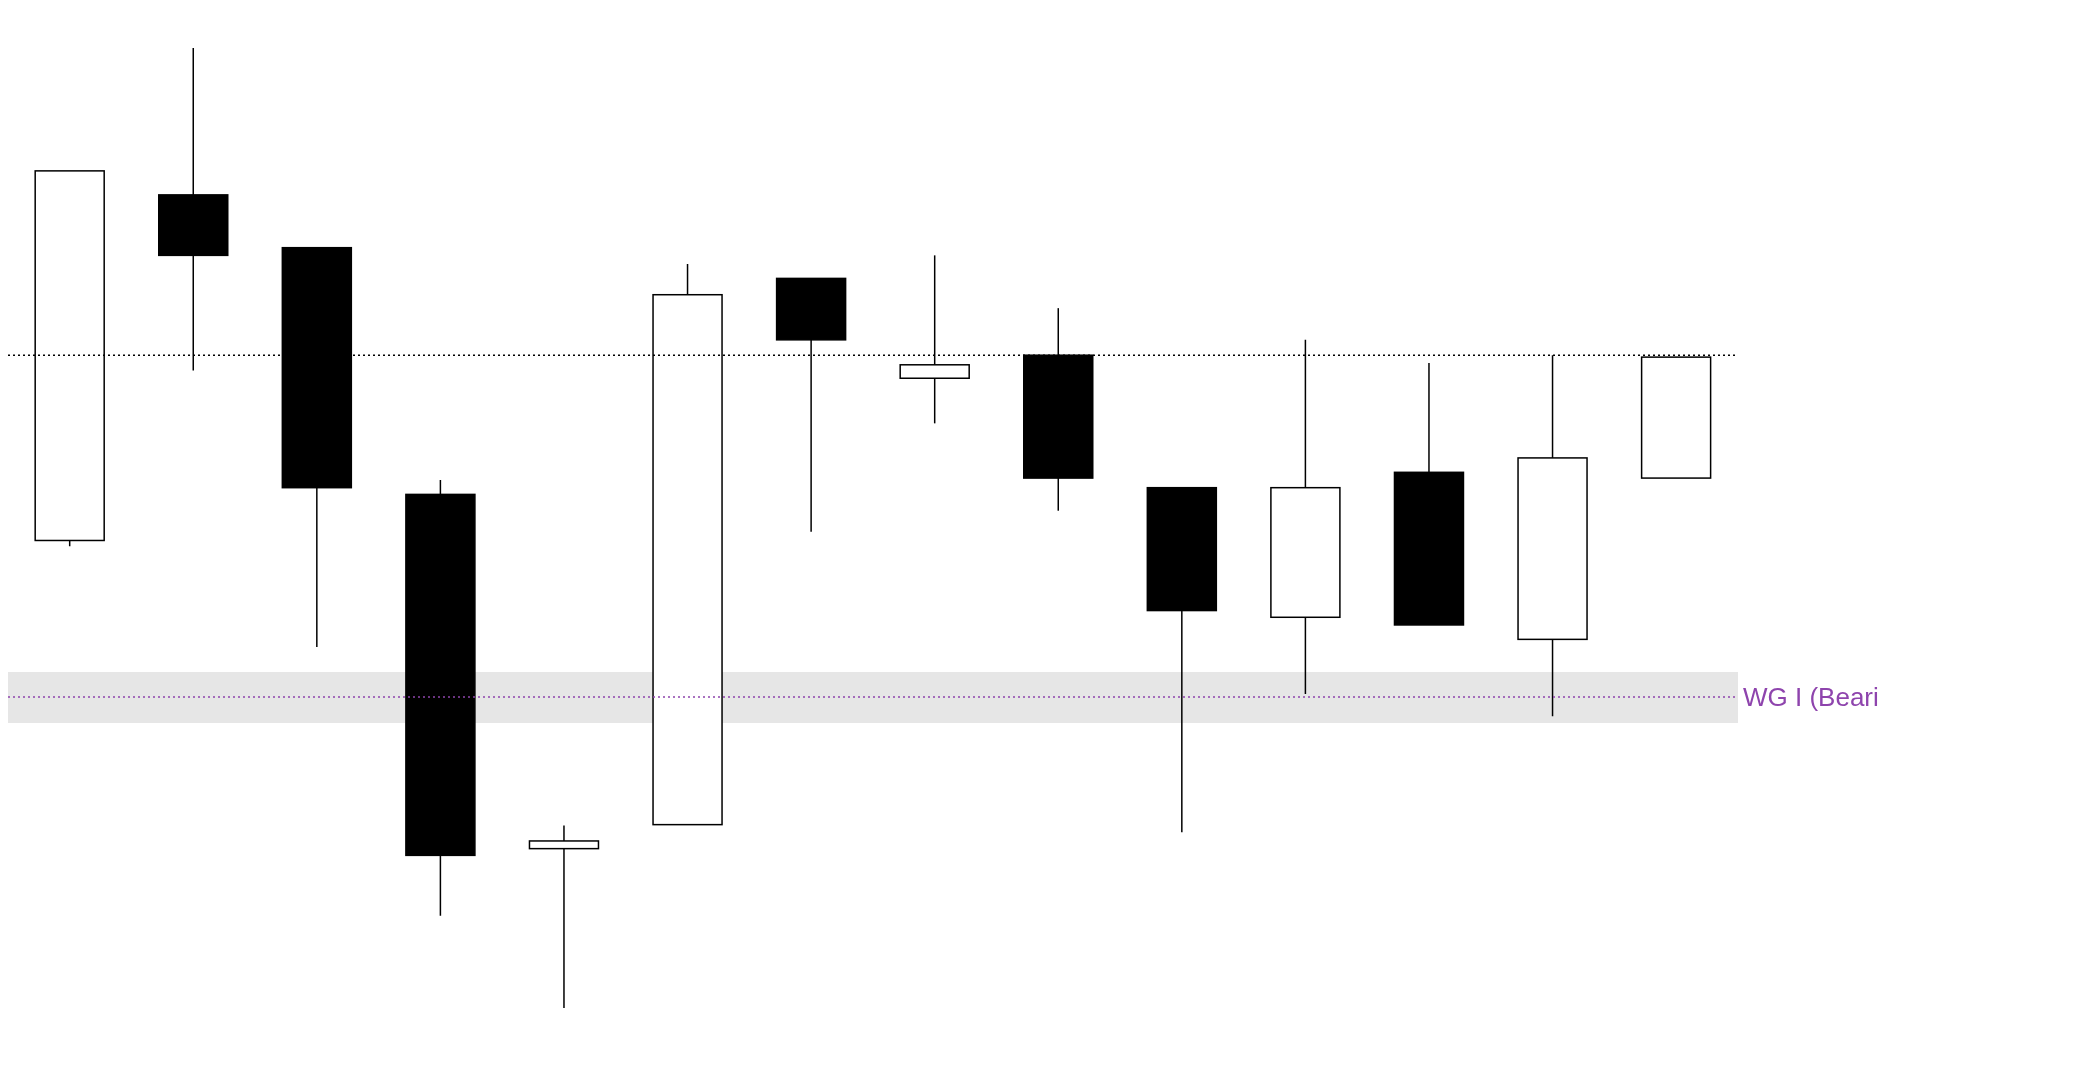  What do you see at coordinates (1811, 697) in the screenshot?
I see `ref-line-label: WG I (Beari` at bounding box center [1811, 697].